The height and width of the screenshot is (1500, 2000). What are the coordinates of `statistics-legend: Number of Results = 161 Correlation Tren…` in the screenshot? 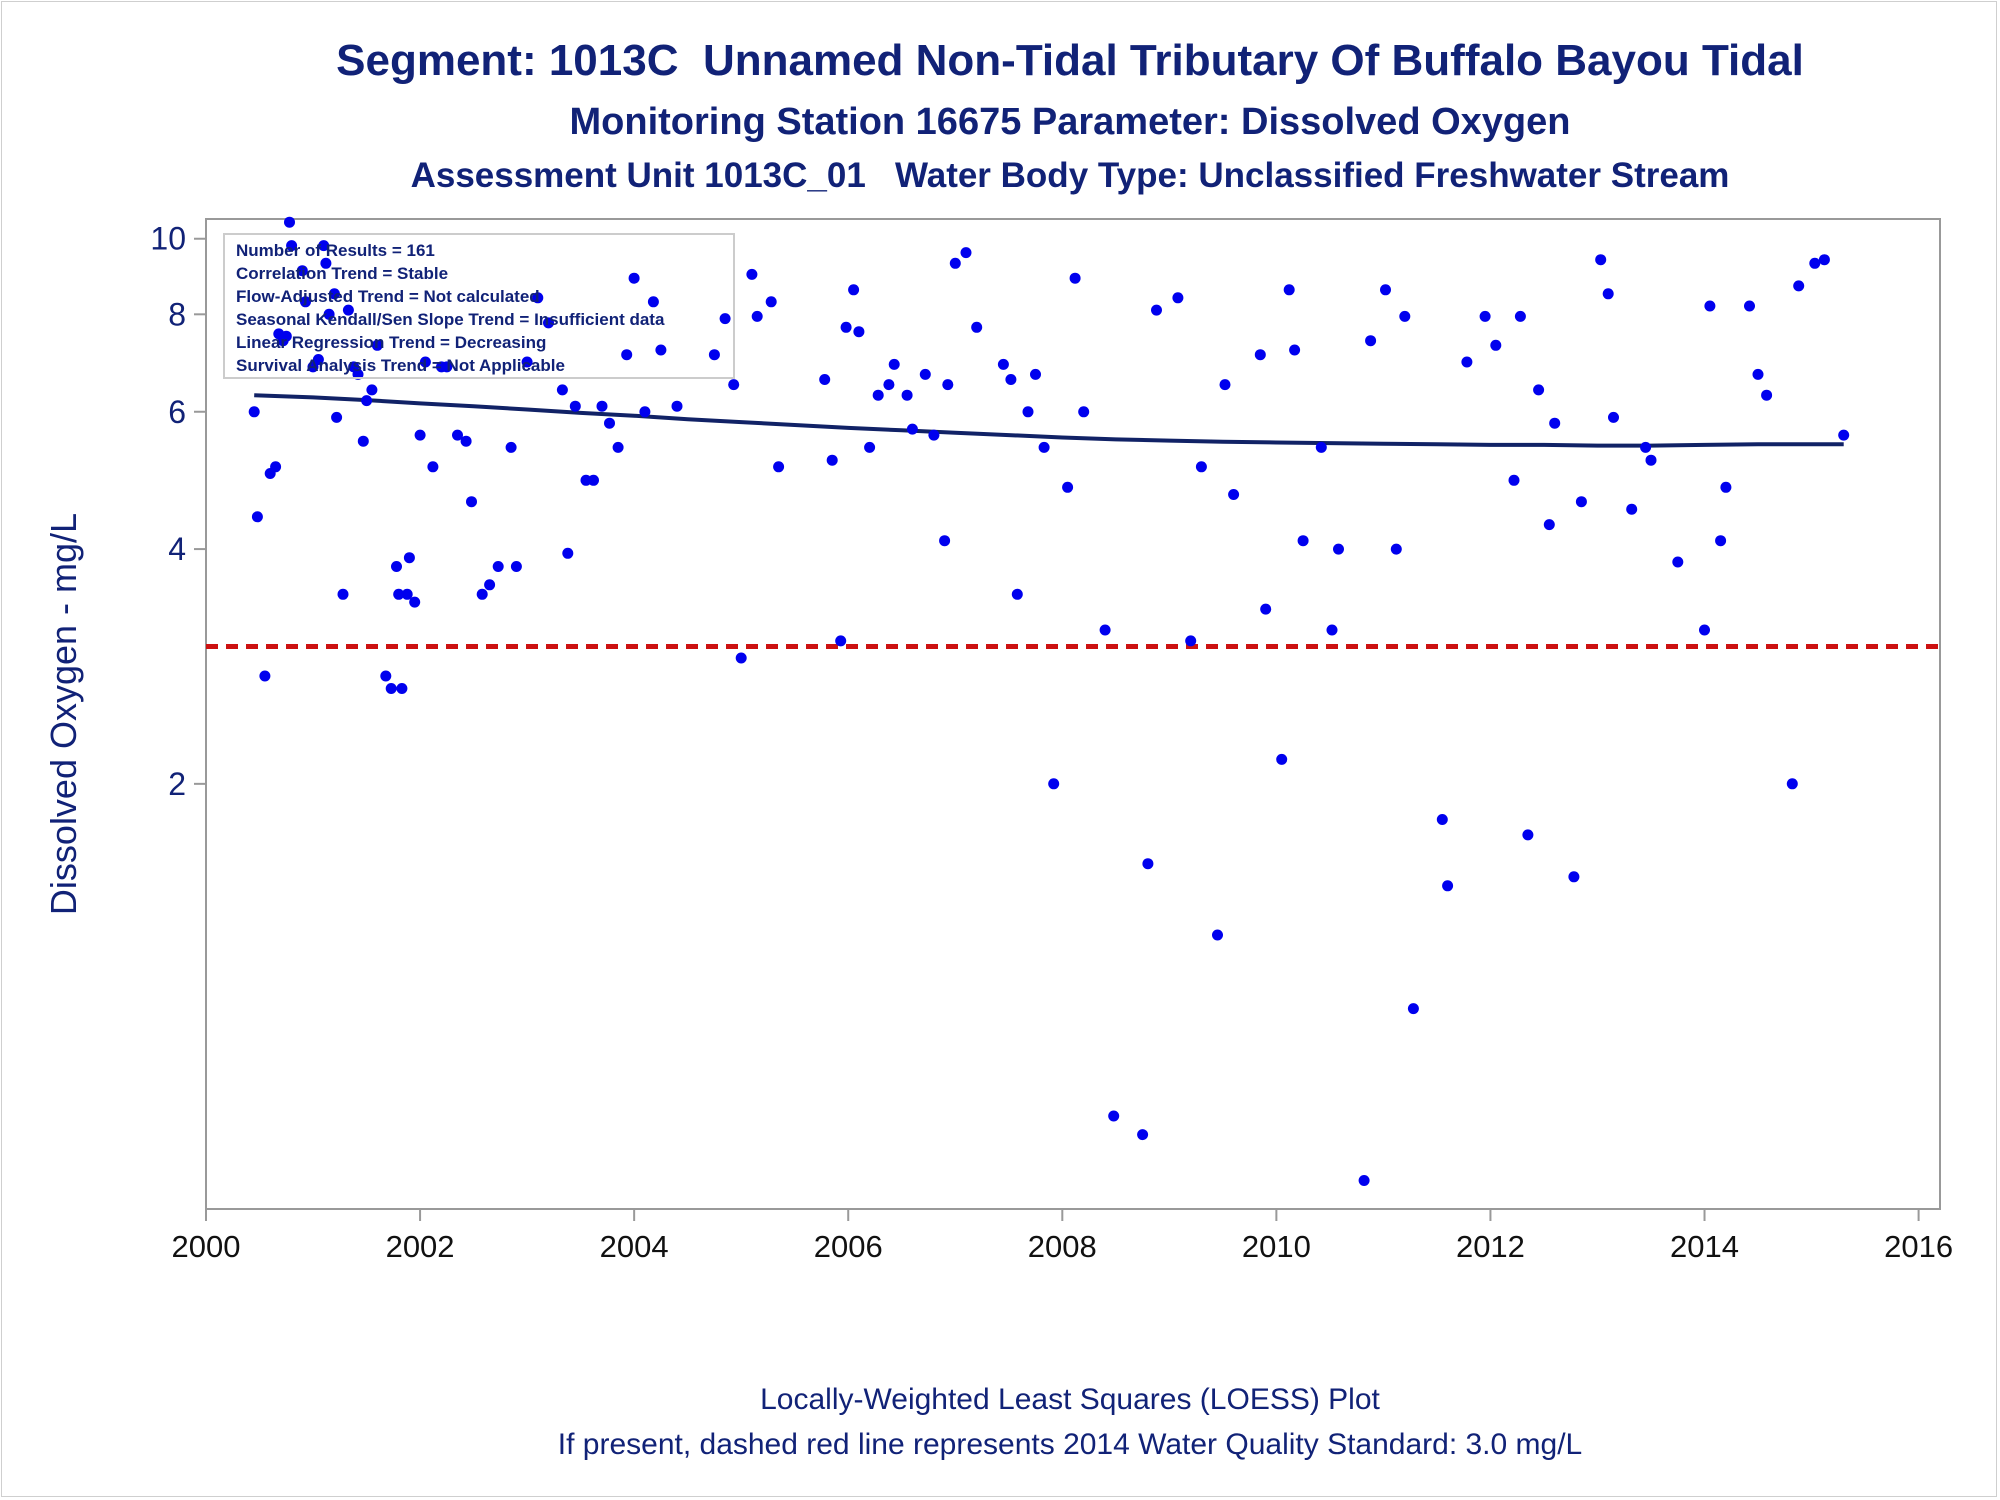 It's located at (479, 306).